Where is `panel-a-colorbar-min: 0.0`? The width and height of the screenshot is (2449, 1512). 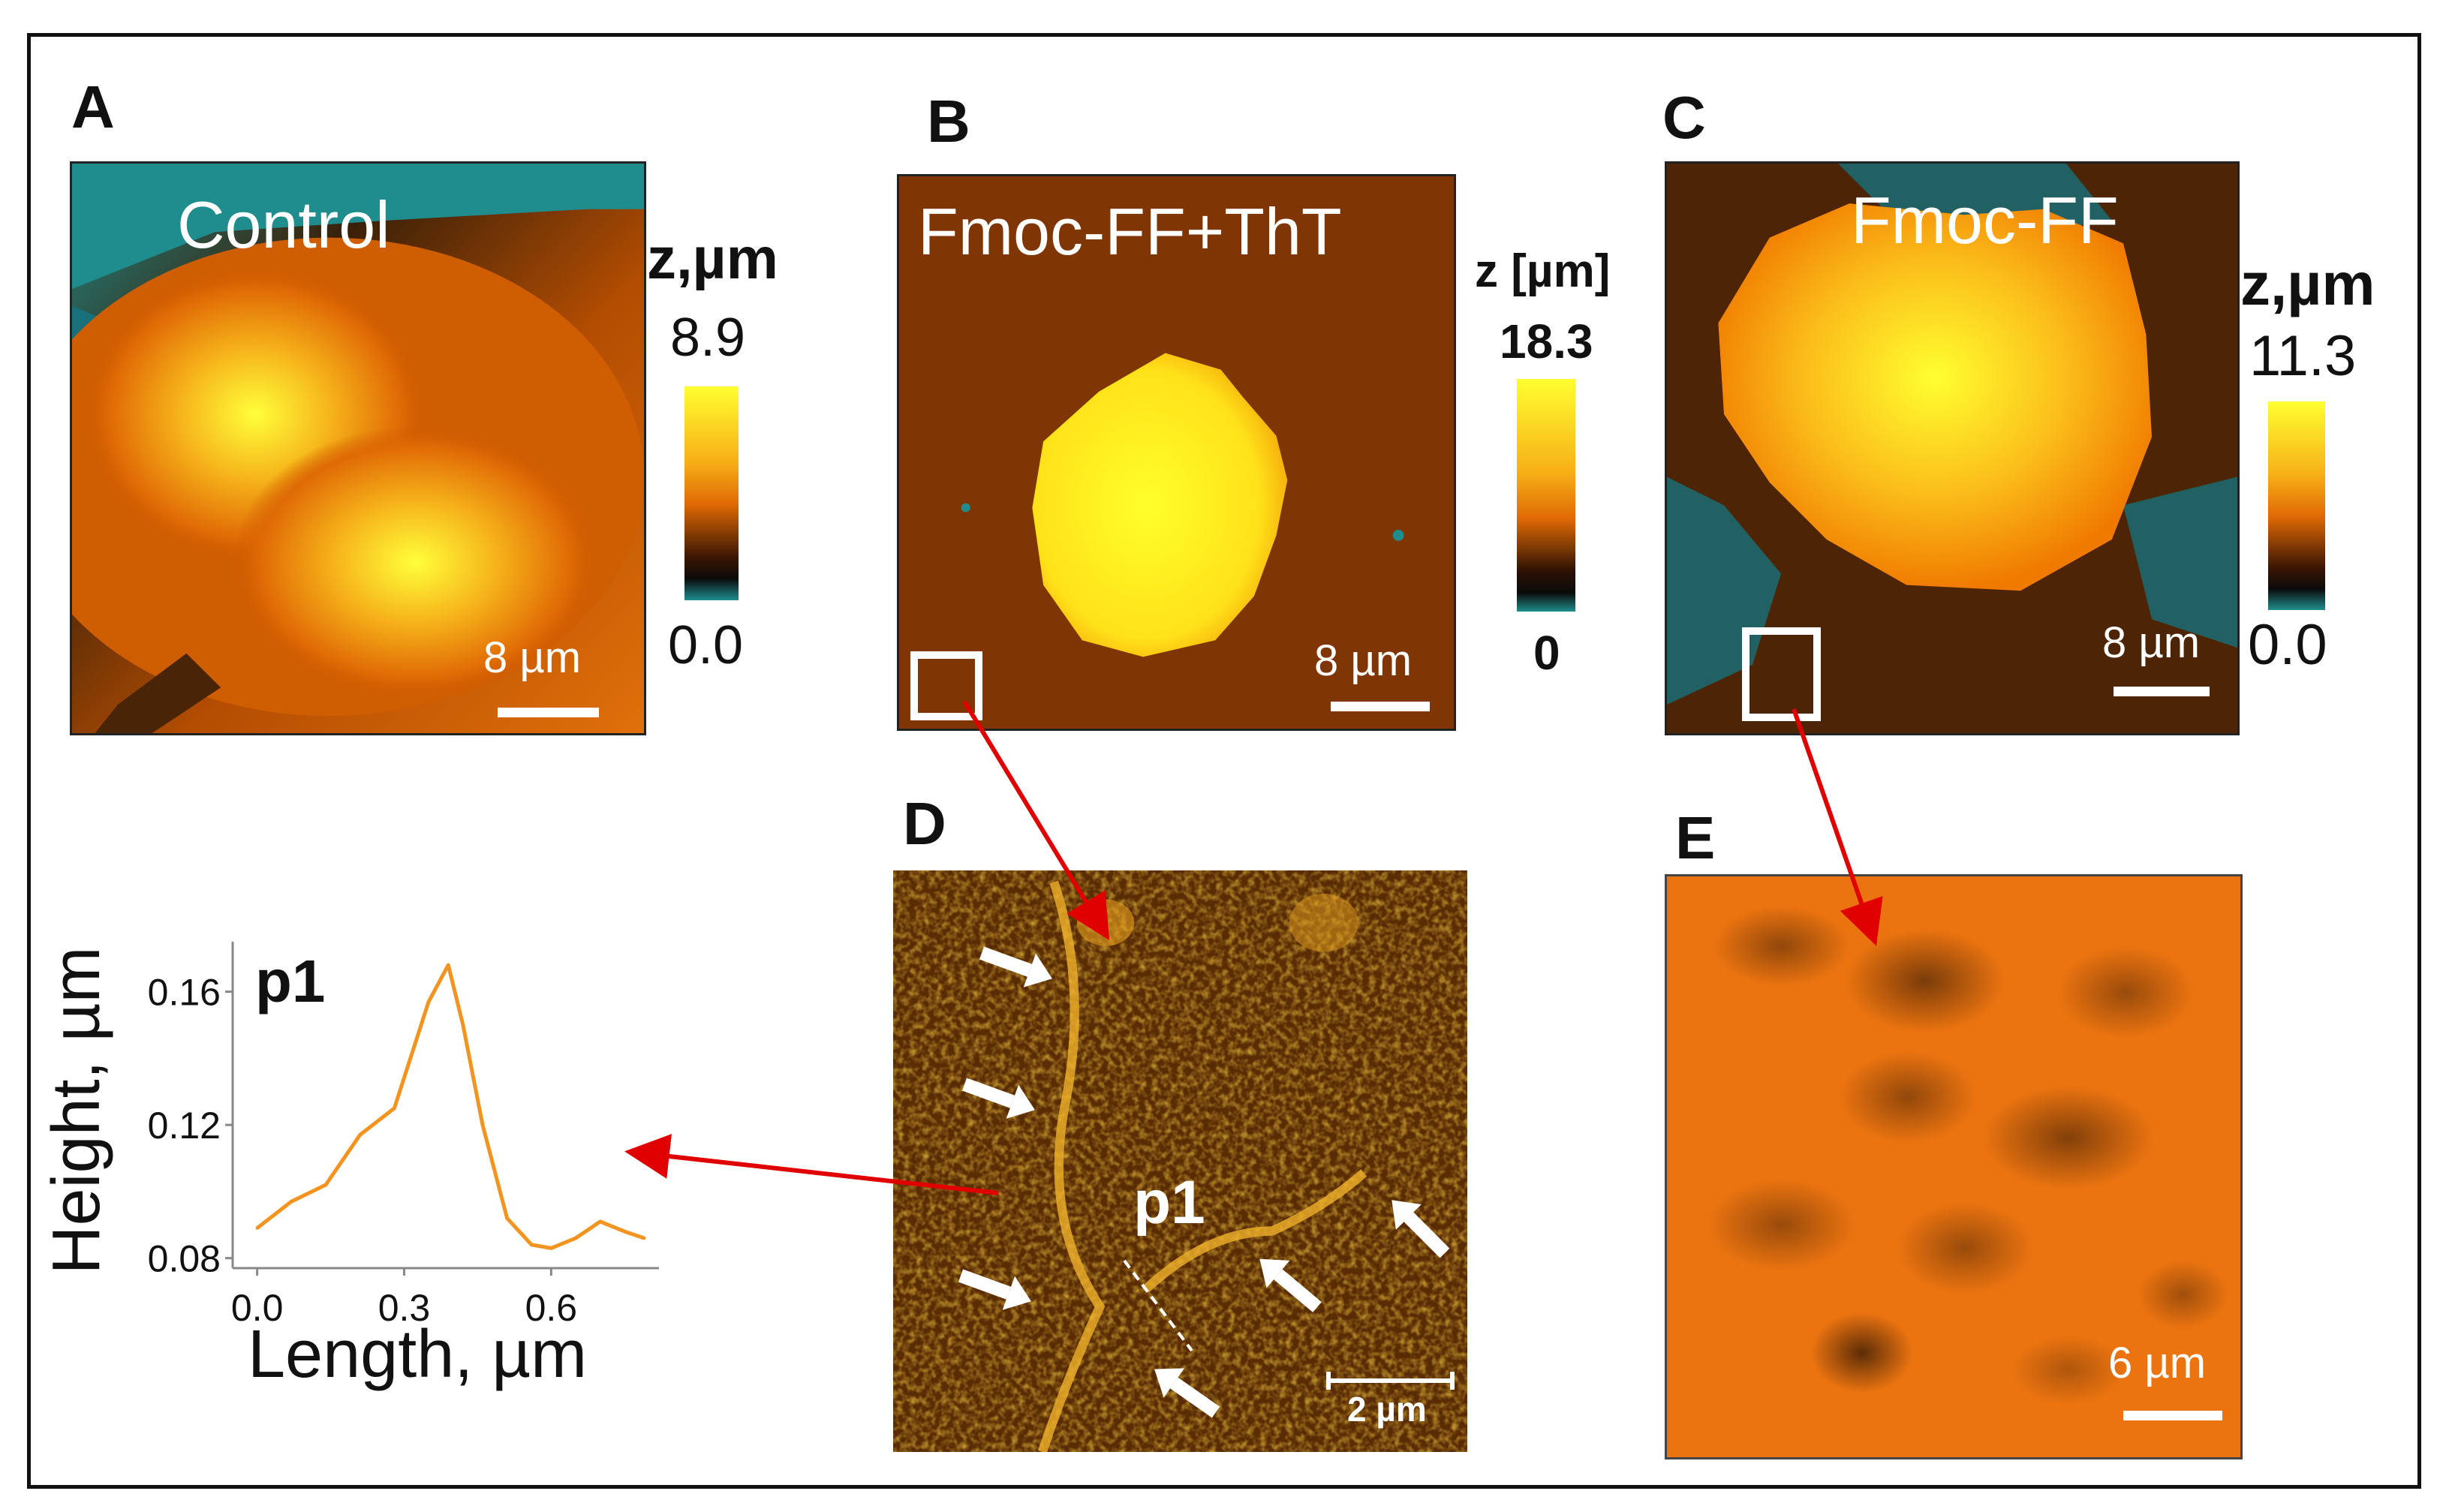 panel-a-colorbar-min: 0.0 is located at coordinates (706, 645).